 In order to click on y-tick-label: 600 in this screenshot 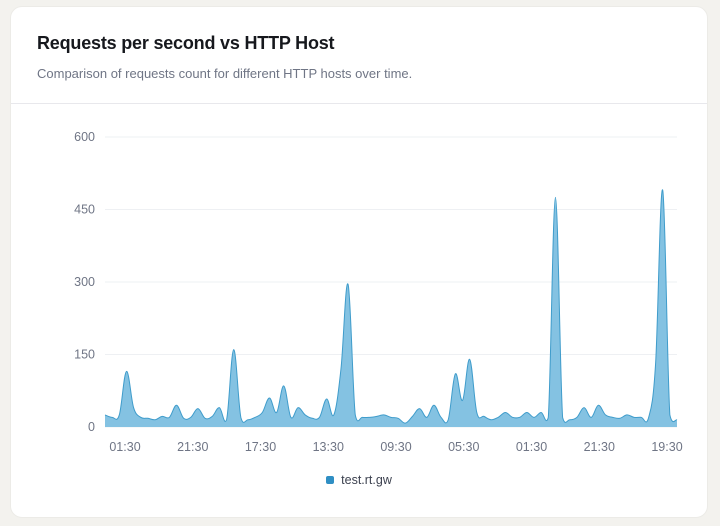, I will do `click(84, 137)`.